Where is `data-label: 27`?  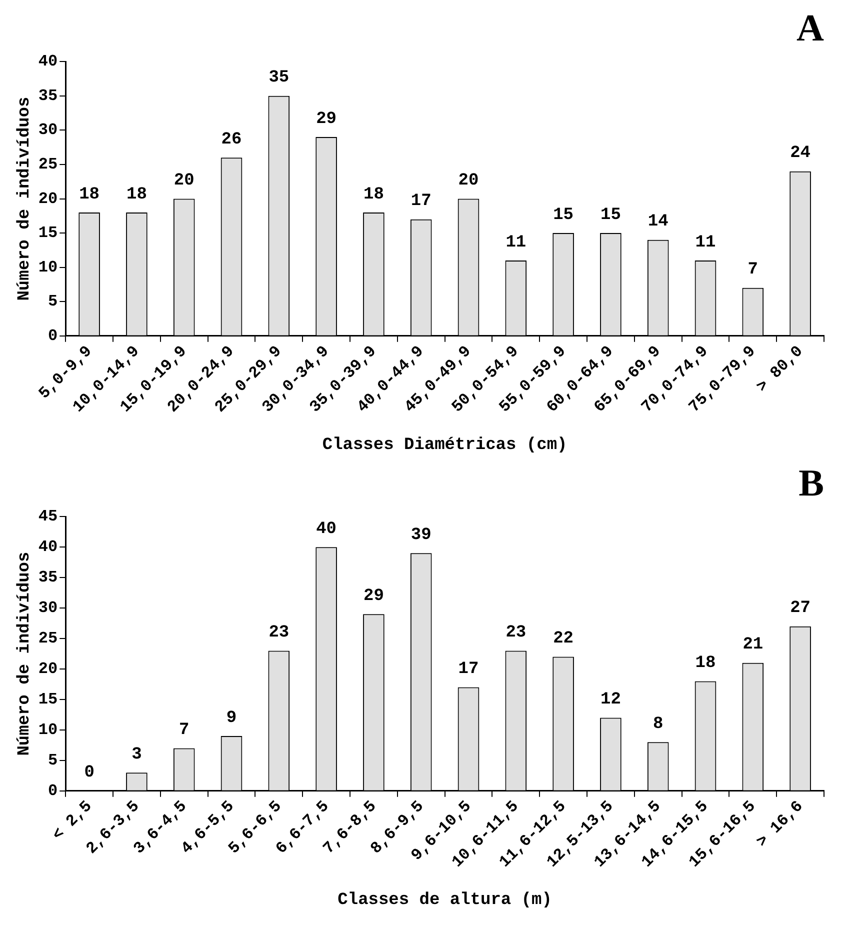
data-label: 27 is located at coordinates (800, 608).